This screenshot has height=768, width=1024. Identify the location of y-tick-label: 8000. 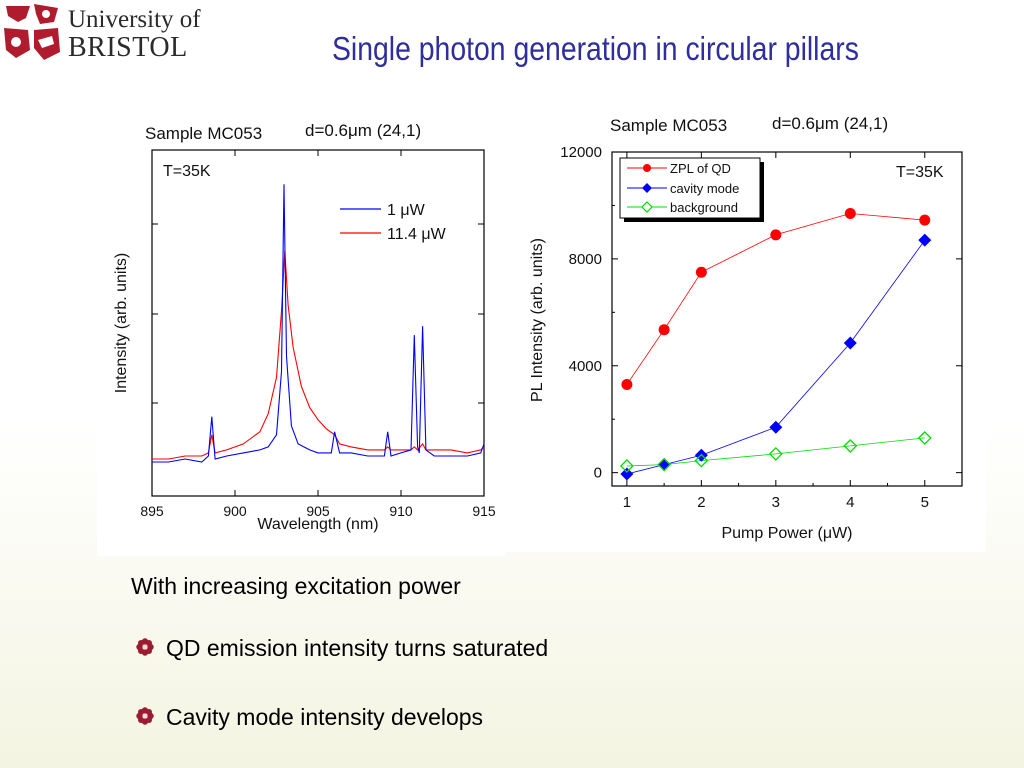
(585, 259).